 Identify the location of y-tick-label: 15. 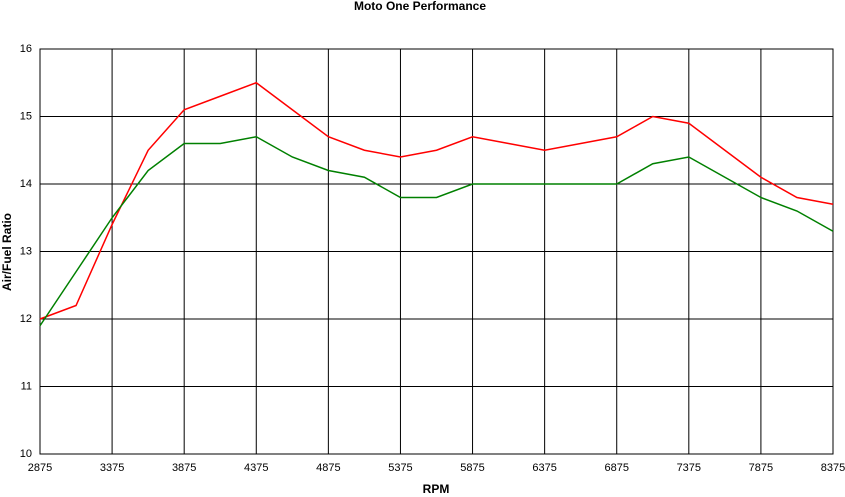
(26, 116).